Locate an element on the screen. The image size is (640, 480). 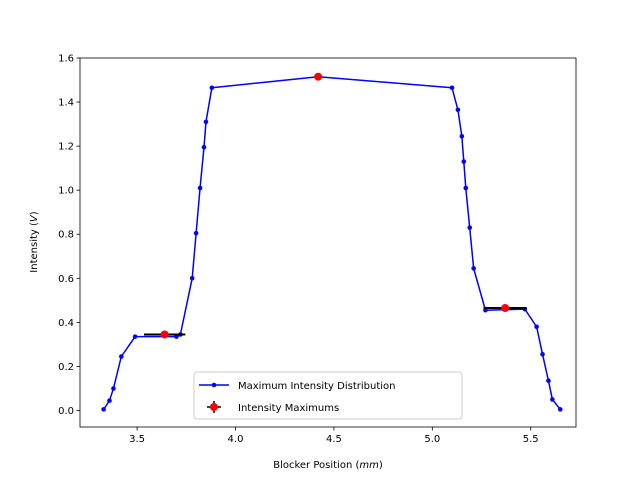
legend-label-series-1: Maximum Intensity Distribution is located at coordinates (317, 386).